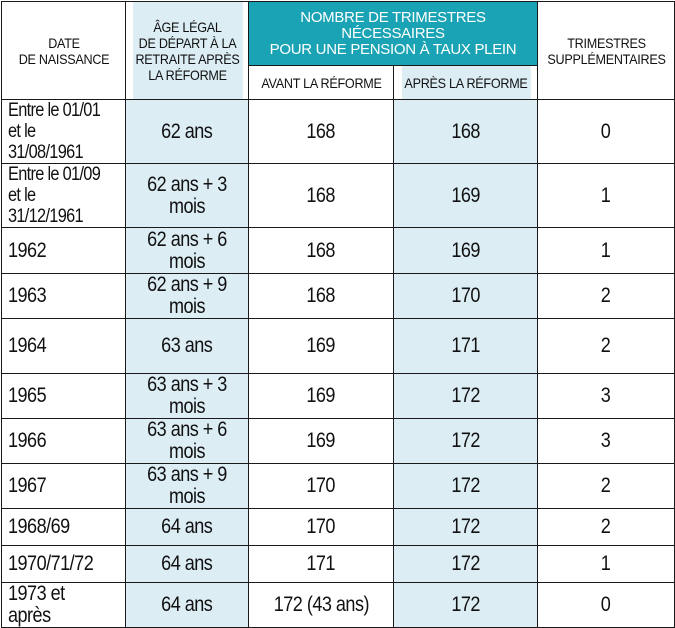 Image resolution: width=675 pixels, height=628 pixels. What do you see at coordinates (63, 250) in the screenshot?
I see `cell-birth-date: 1962` at bounding box center [63, 250].